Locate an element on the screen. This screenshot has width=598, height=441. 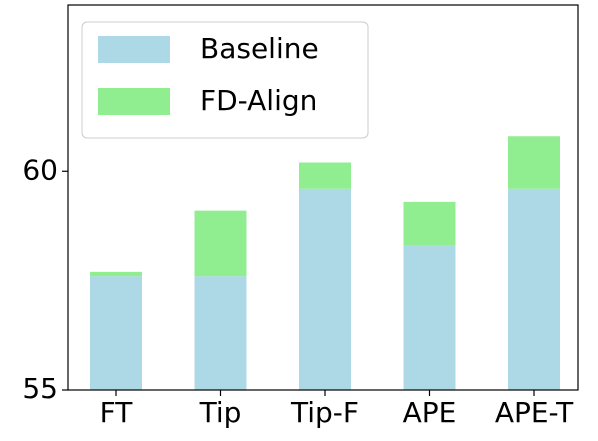
legend-label: FD-Align is located at coordinates (258, 100).